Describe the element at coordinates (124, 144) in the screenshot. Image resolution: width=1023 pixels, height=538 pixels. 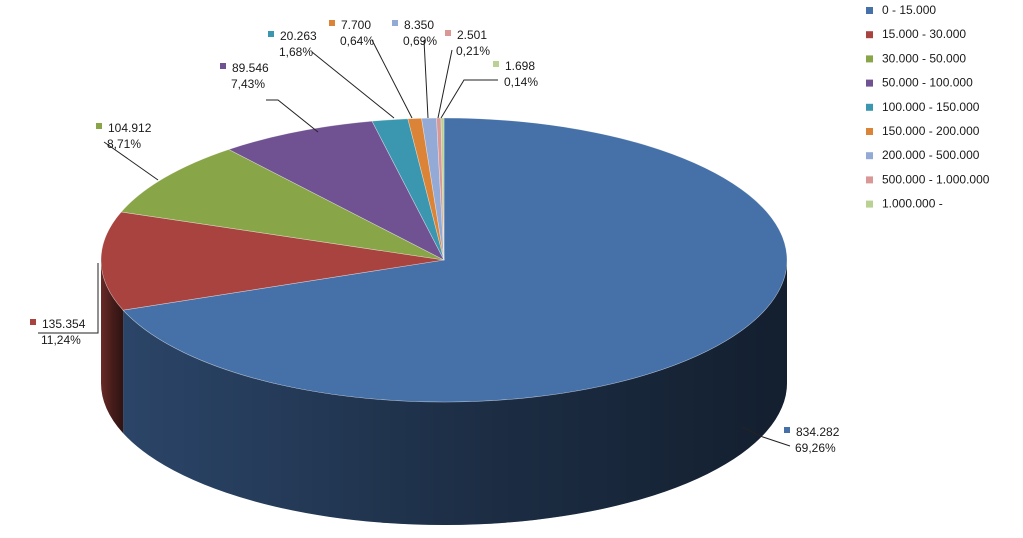
I see `percent-label-2: 8,71%` at that location.